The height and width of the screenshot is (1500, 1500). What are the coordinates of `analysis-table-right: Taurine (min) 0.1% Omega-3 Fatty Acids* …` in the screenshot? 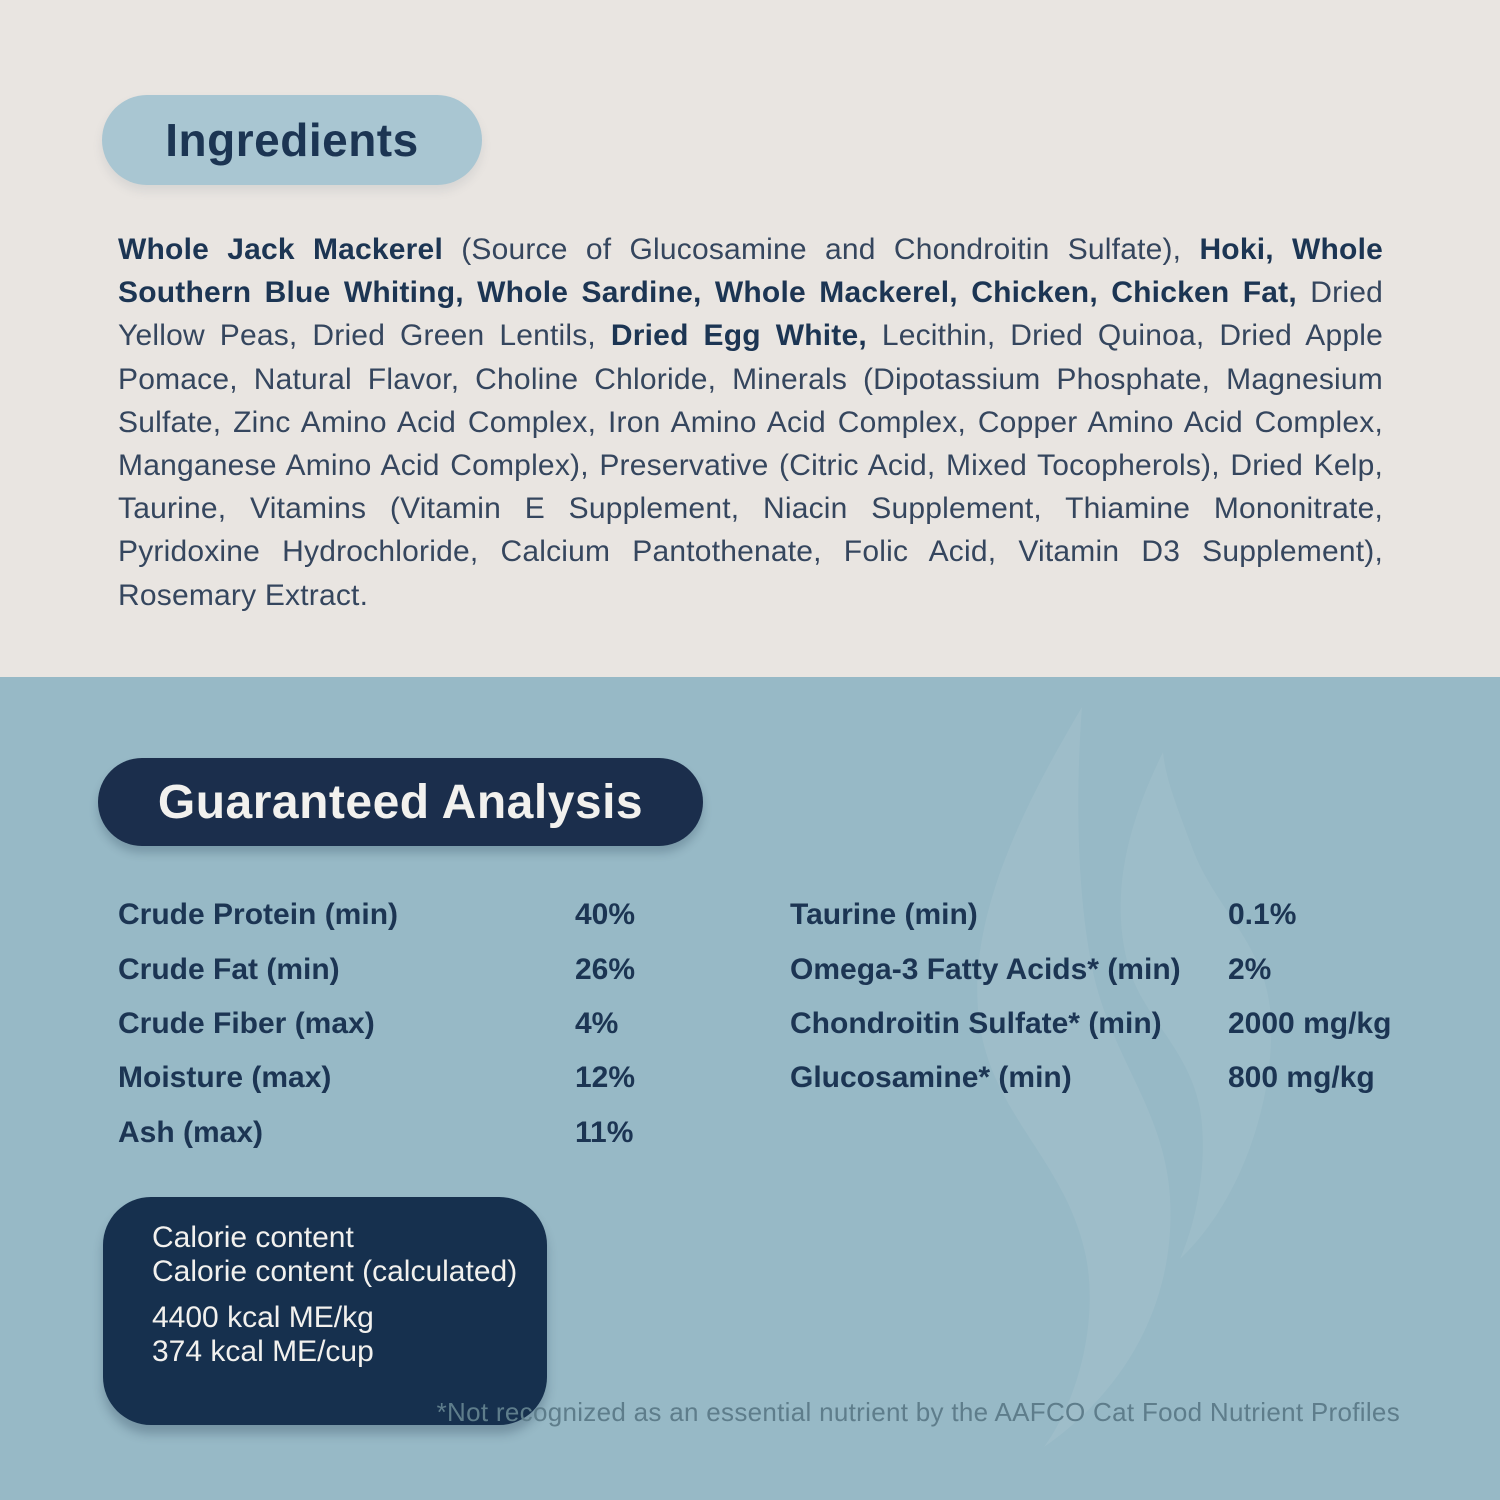 It's located at (1100, 997).